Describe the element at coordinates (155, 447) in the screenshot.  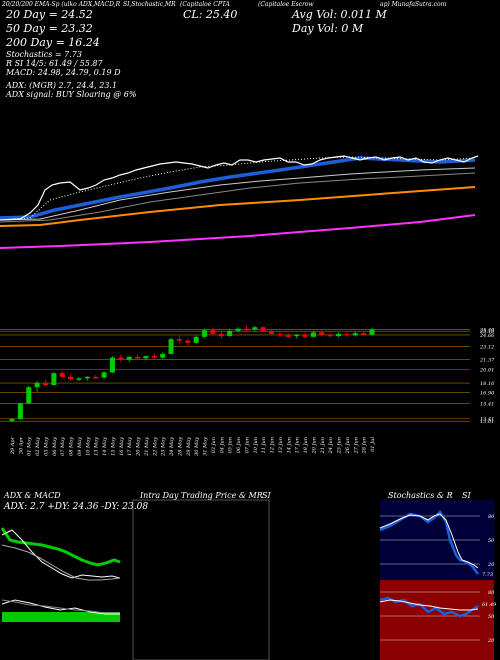
I see `x-tick-label: 22 May` at that location.